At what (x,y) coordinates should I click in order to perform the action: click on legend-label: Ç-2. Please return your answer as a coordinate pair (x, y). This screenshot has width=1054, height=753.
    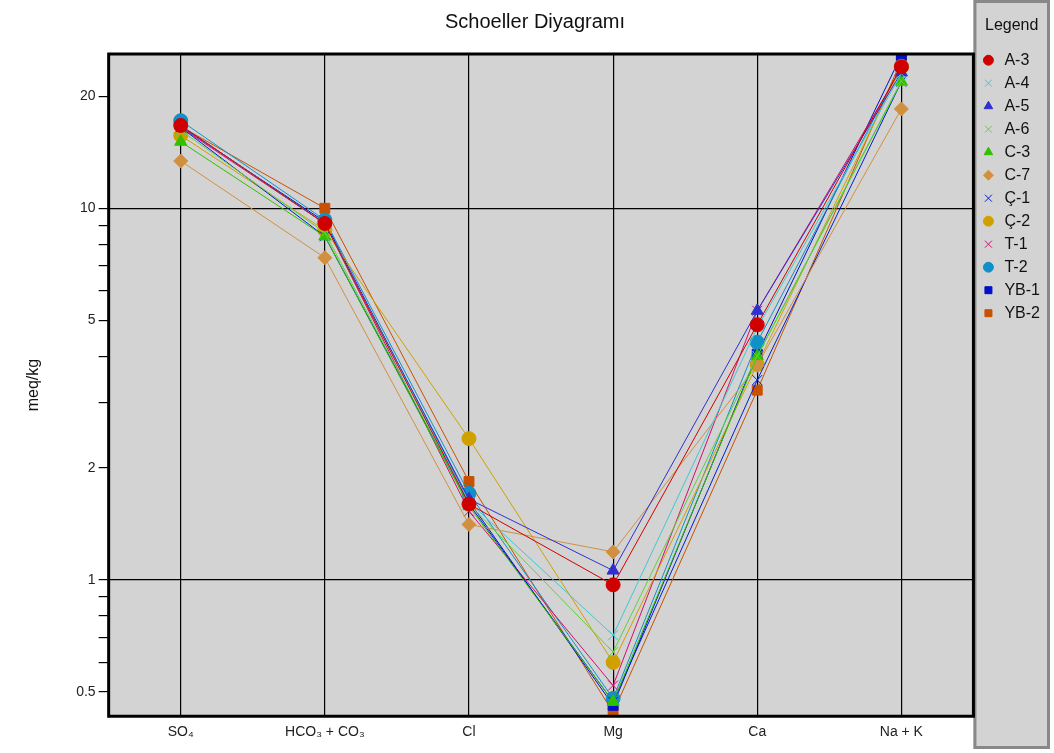
    Looking at the image, I should click on (1017, 220).